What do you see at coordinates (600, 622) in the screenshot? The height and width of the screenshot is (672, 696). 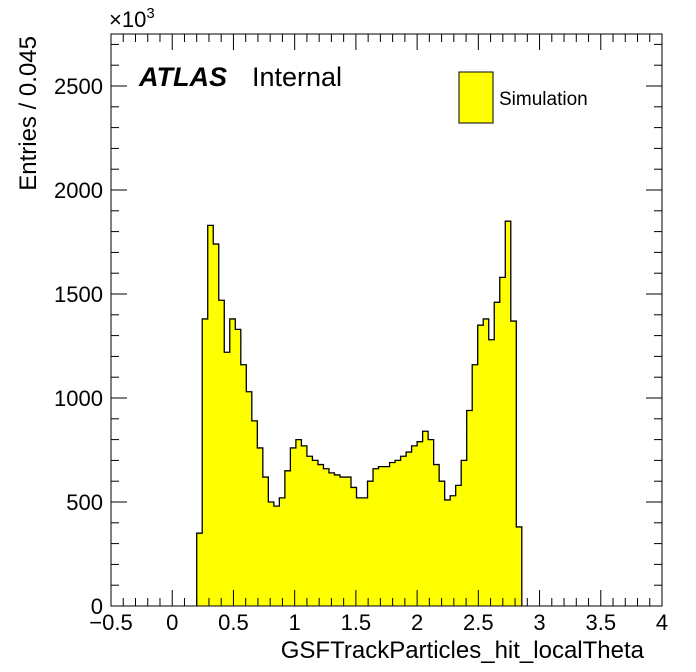 I see `x-tick-label: 3.5` at bounding box center [600, 622].